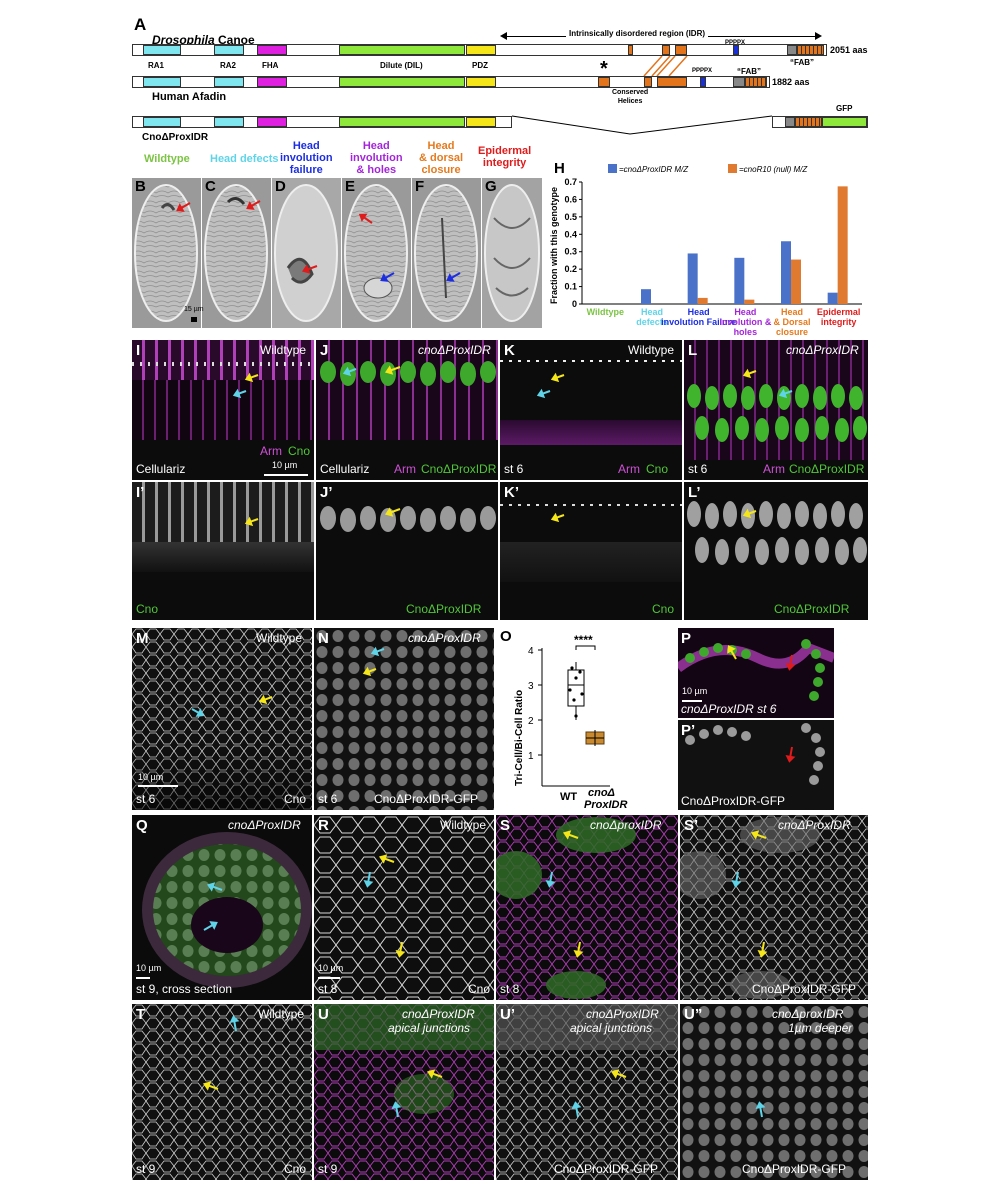  What do you see at coordinates (479, 989) in the screenshot?
I see `marker-r: Cno` at bounding box center [479, 989].